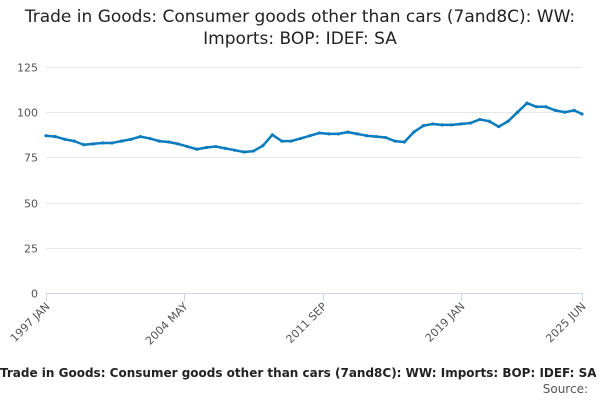  Describe the element at coordinates (565, 322) in the screenshot. I see `x-tick-label-4: 2025 JUN` at that location.